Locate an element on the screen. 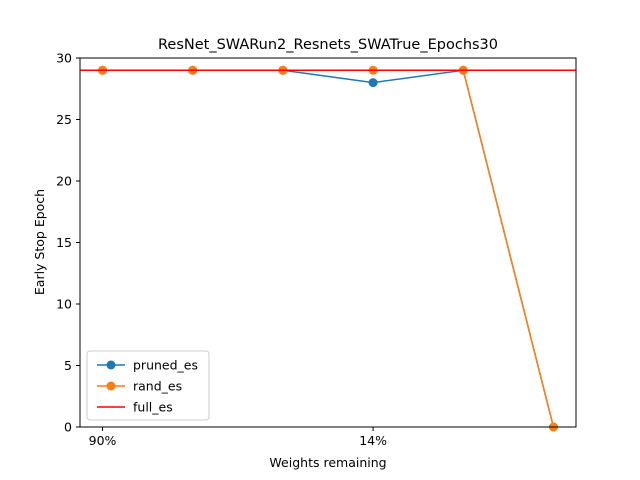 Image resolution: width=640 pixels, height=480 pixels. x-tick-label: 90% is located at coordinates (103, 440).